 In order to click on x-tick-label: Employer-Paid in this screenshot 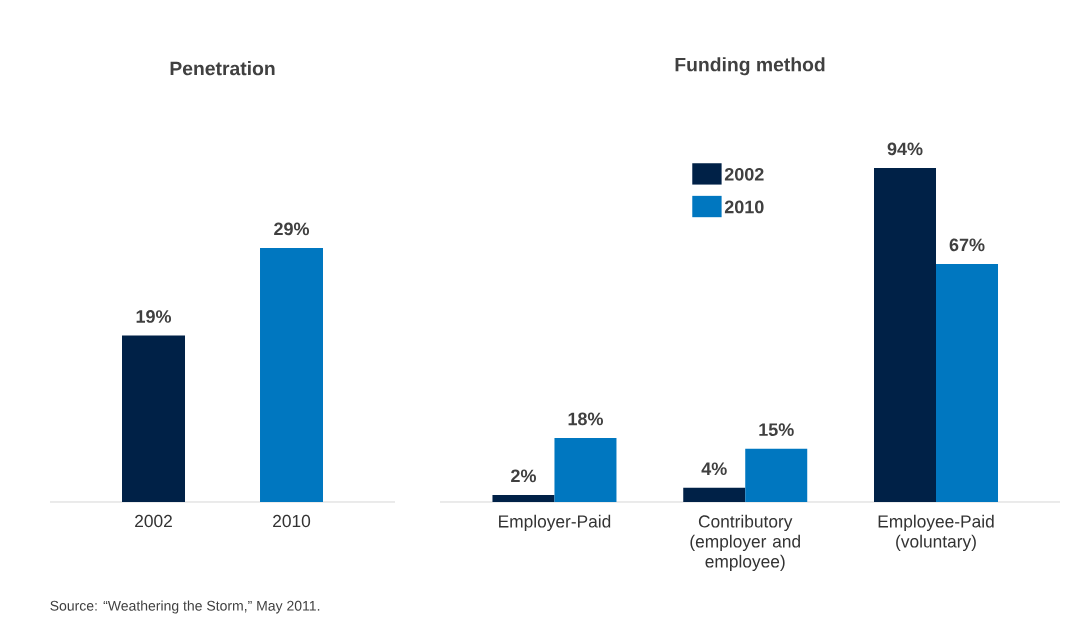, I will do `click(555, 523)`.